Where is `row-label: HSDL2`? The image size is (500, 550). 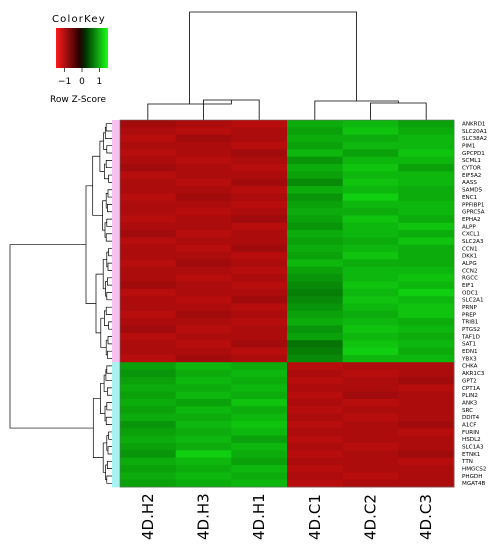 row-label: HSDL2 is located at coordinates (471, 440).